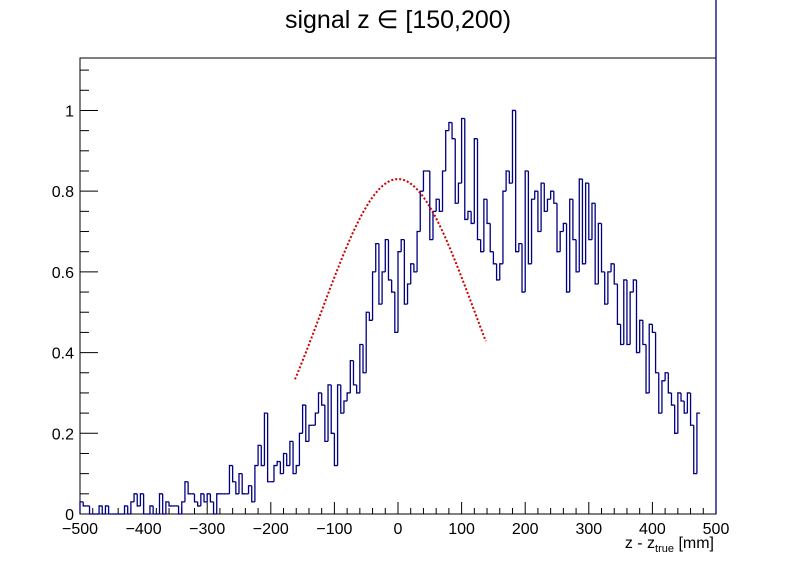 The image size is (796, 572). What do you see at coordinates (640, 543) in the screenshot?
I see `x-axis-label-main: z - z` at bounding box center [640, 543].